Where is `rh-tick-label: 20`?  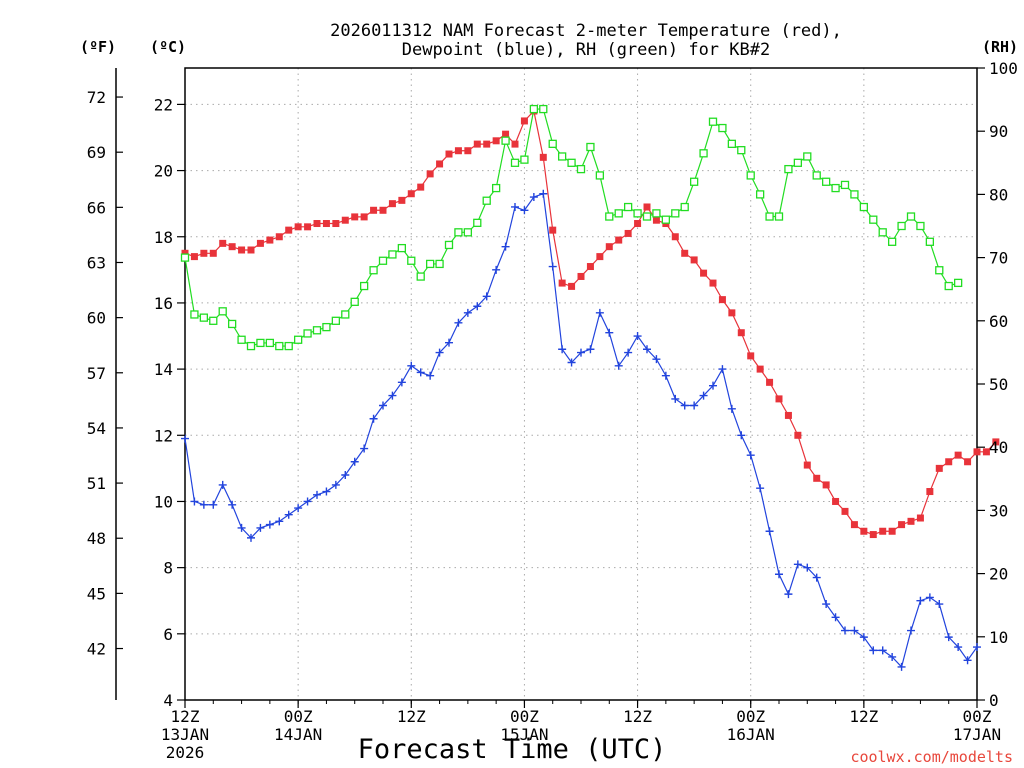
rh-tick-label: 20 is located at coordinates (998, 574).